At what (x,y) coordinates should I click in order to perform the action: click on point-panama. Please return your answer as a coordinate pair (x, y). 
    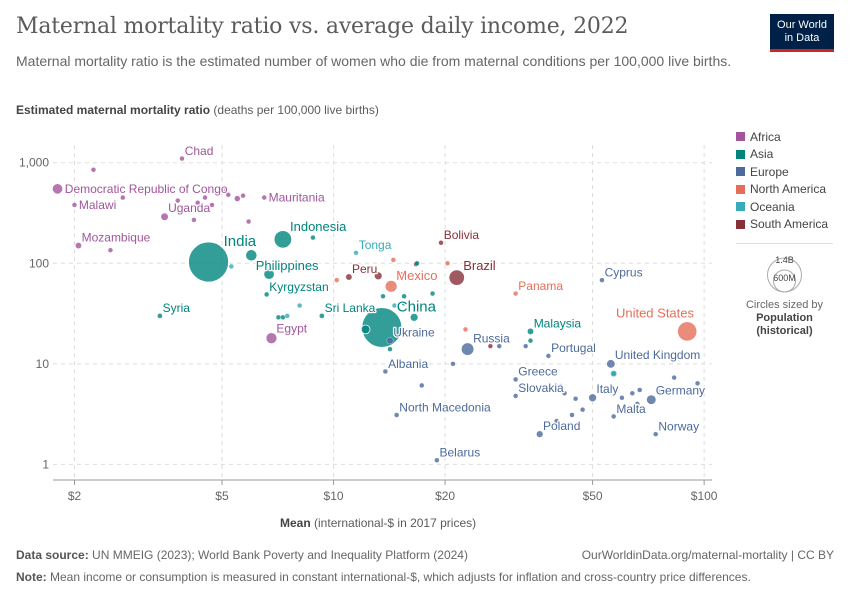
    Looking at the image, I should click on (516, 294).